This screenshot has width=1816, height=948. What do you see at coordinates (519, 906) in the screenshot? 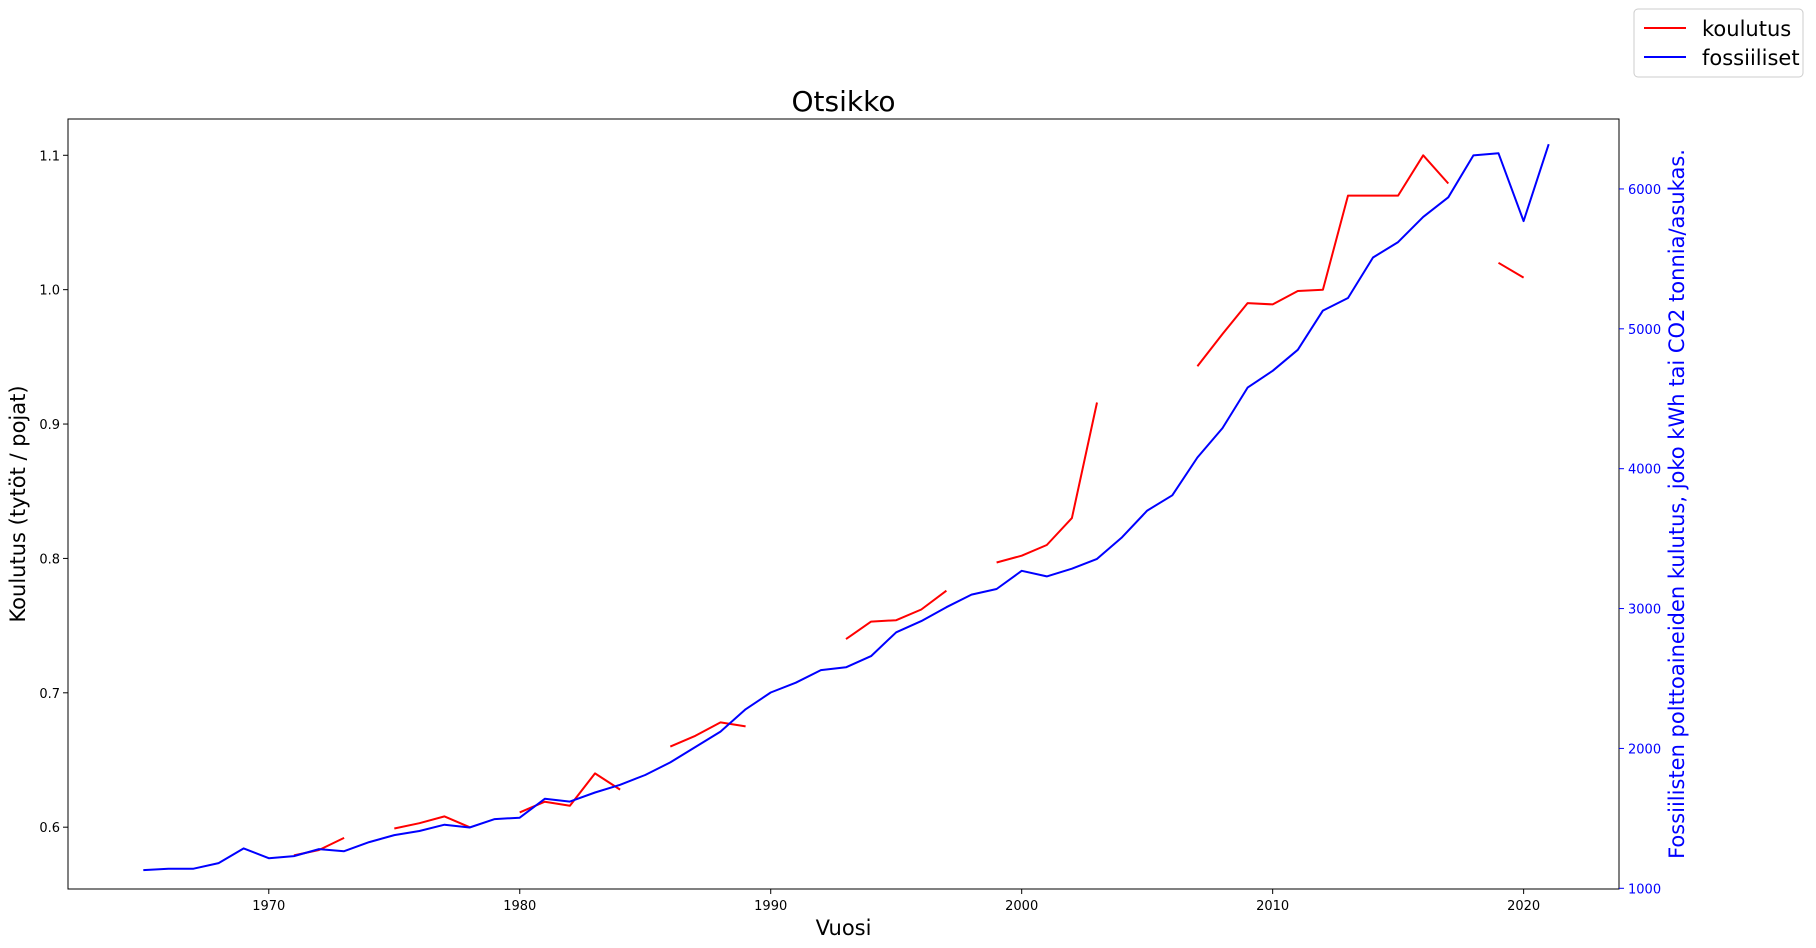
I see `x-tick-label: 1980` at bounding box center [519, 906].